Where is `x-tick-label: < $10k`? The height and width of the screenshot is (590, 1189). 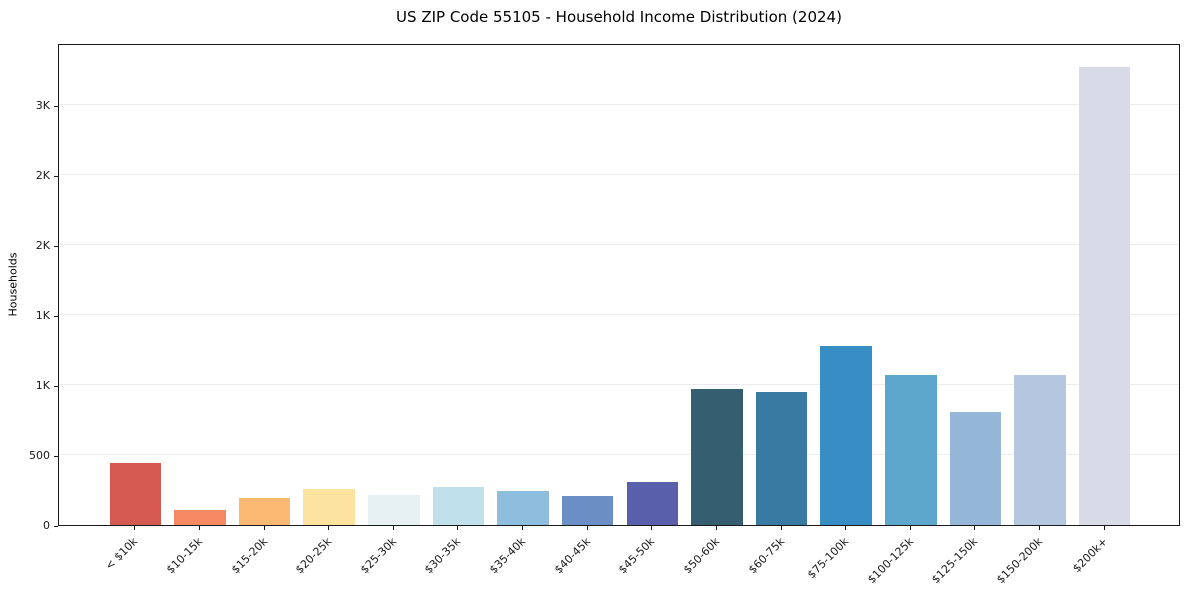
x-tick-label: < $10k is located at coordinates (121, 554).